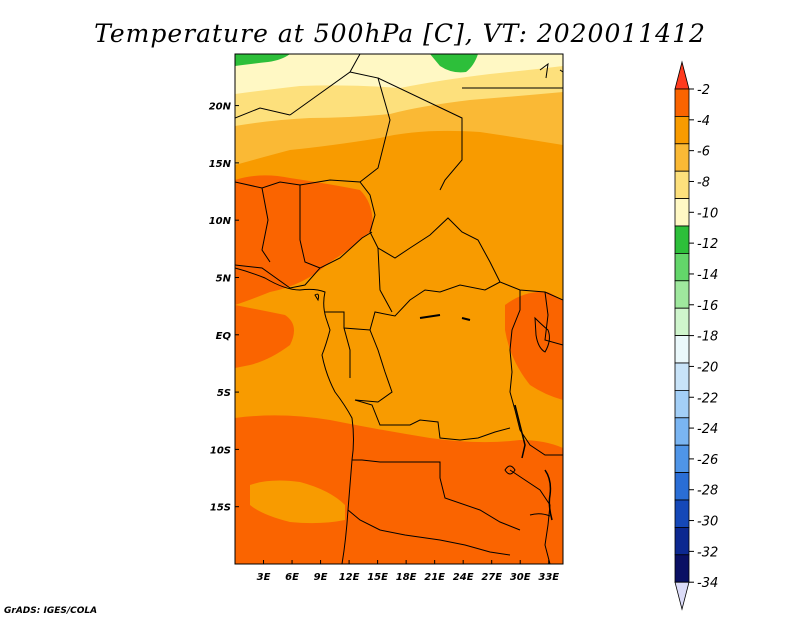 The height and width of the screenshot is (618, 800). What do you see at coordinates (703, 182) in the screenshot?
I see `colorbar-label: -8` at bounding box center [703, 182].